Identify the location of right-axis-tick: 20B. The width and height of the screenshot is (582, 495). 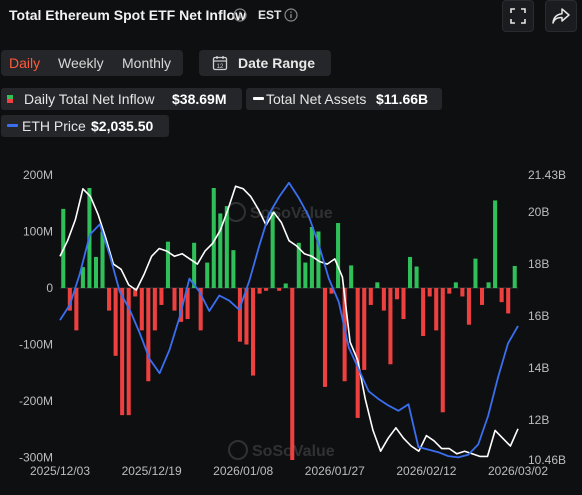
(538, 212).